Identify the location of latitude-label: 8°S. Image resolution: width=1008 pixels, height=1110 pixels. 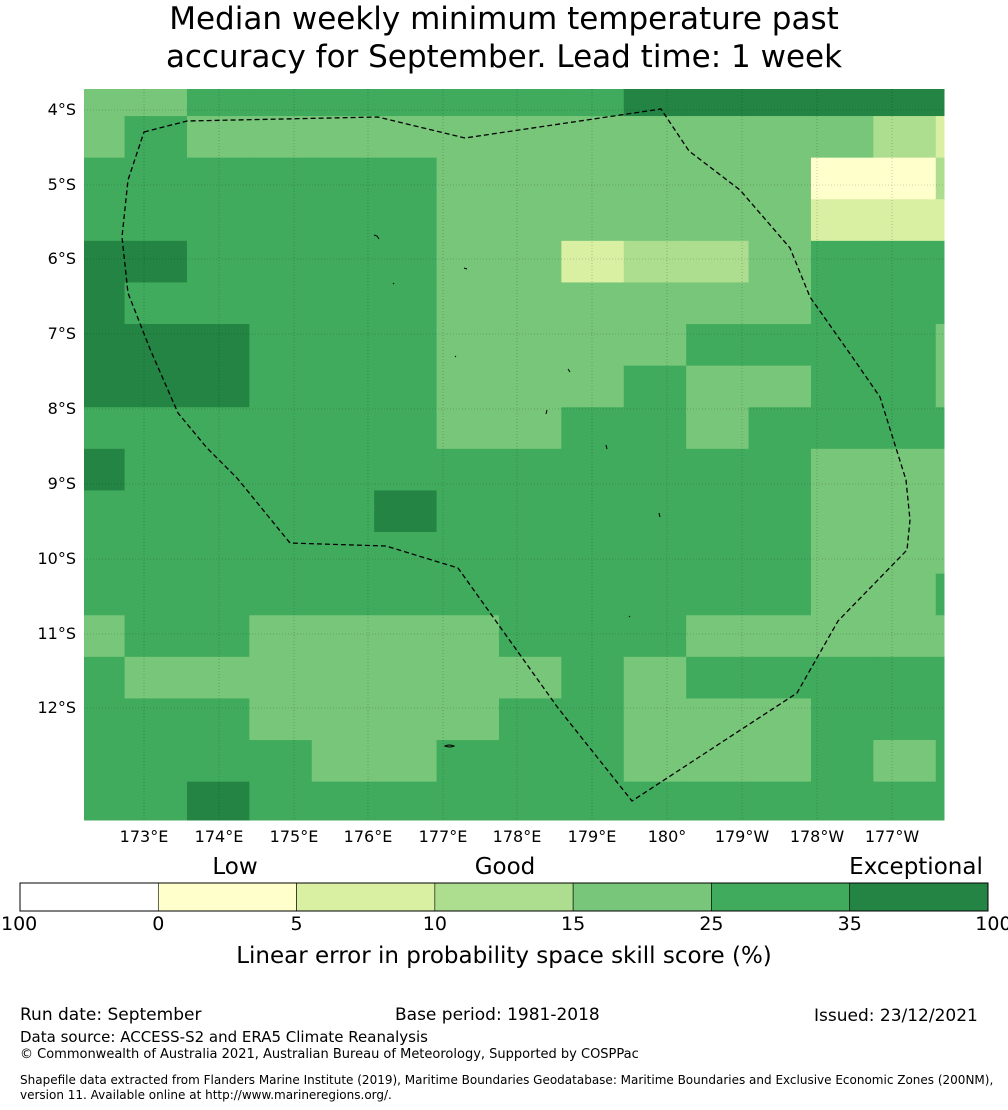
(61, 408).